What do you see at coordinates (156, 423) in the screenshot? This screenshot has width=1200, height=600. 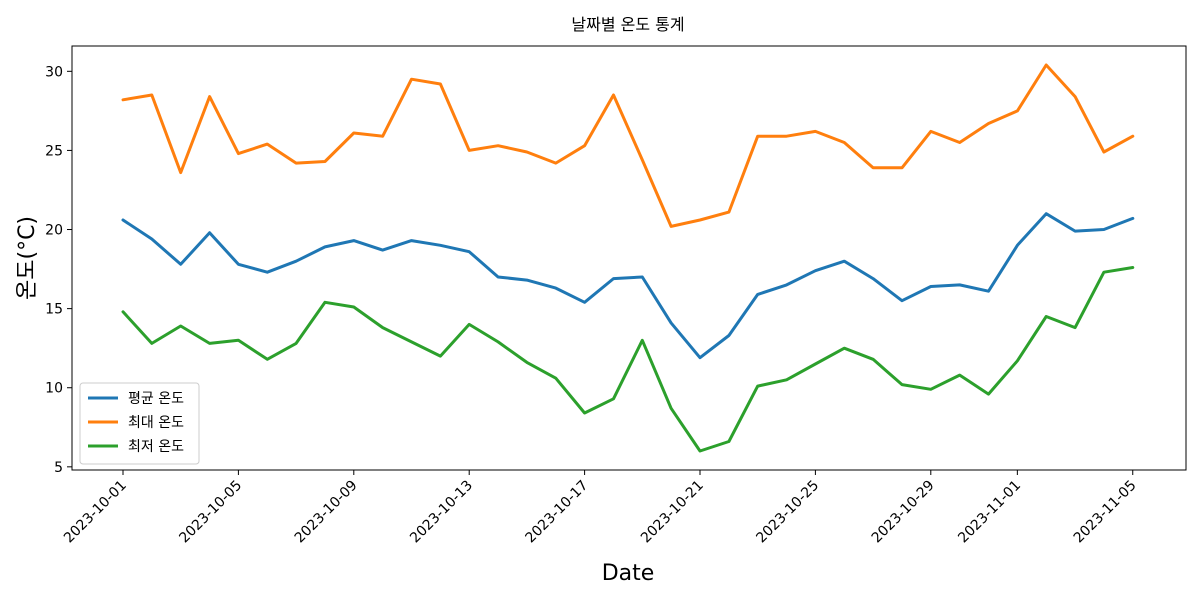 I see `legend-entry-1: 최대 온도` at bounding box center [156, 423].